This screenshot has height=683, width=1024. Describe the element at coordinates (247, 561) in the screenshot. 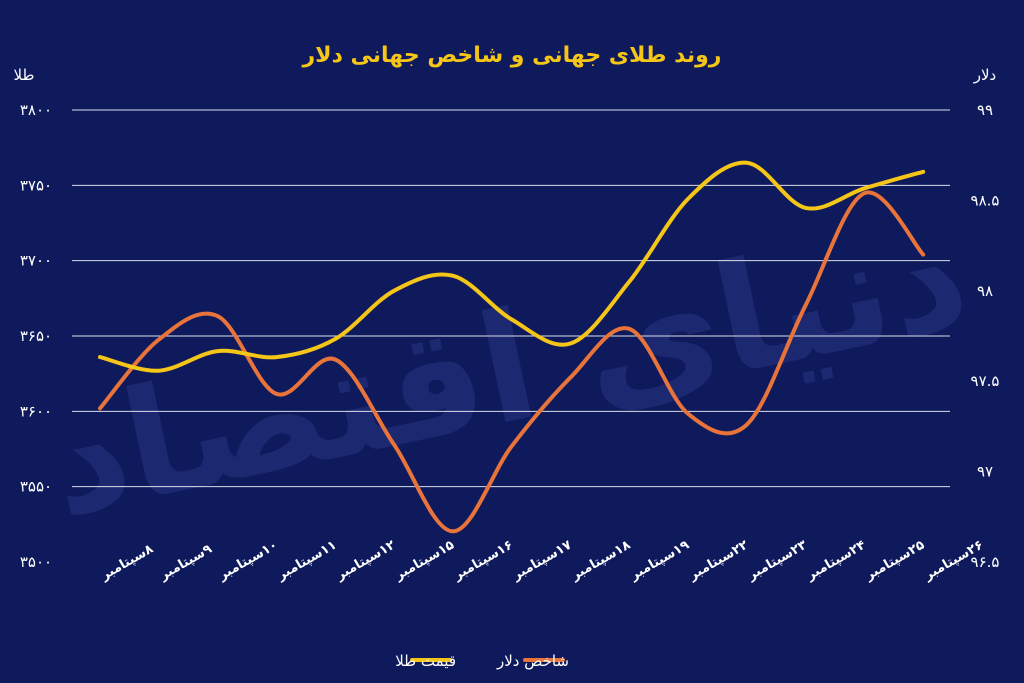

I see `x-tick-label: ۱۰سپتامبر` at that location.